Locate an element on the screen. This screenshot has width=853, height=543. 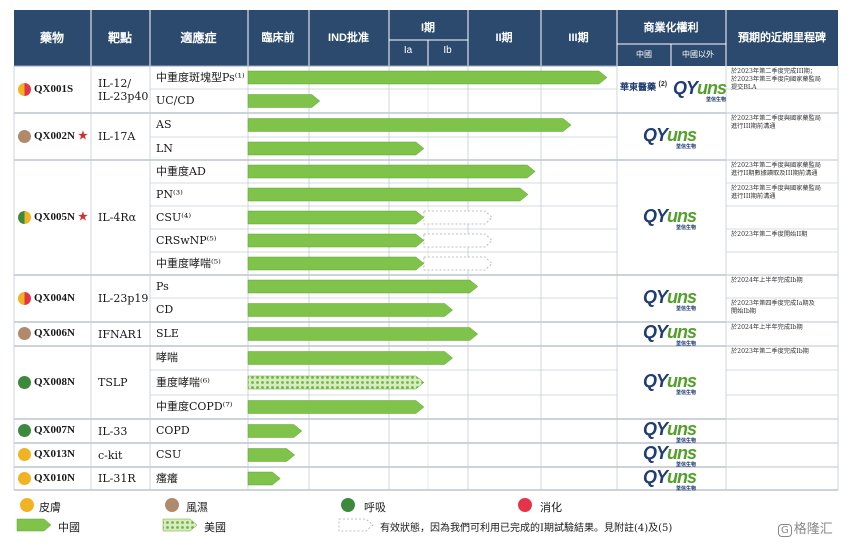
drug-code: QX001S is located at coordinates (54, 88).